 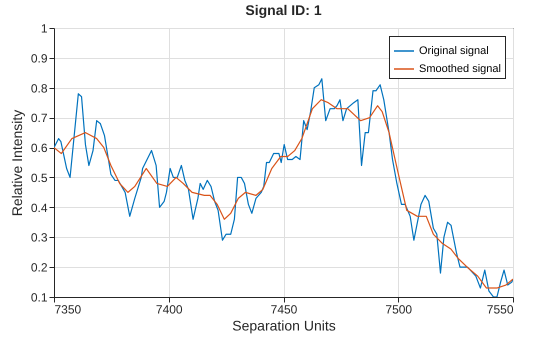 What do you see at coordinates (39, 207) in the screenshot?
I see `y-tick-label: 0.4` at bounding box center [39, 207].